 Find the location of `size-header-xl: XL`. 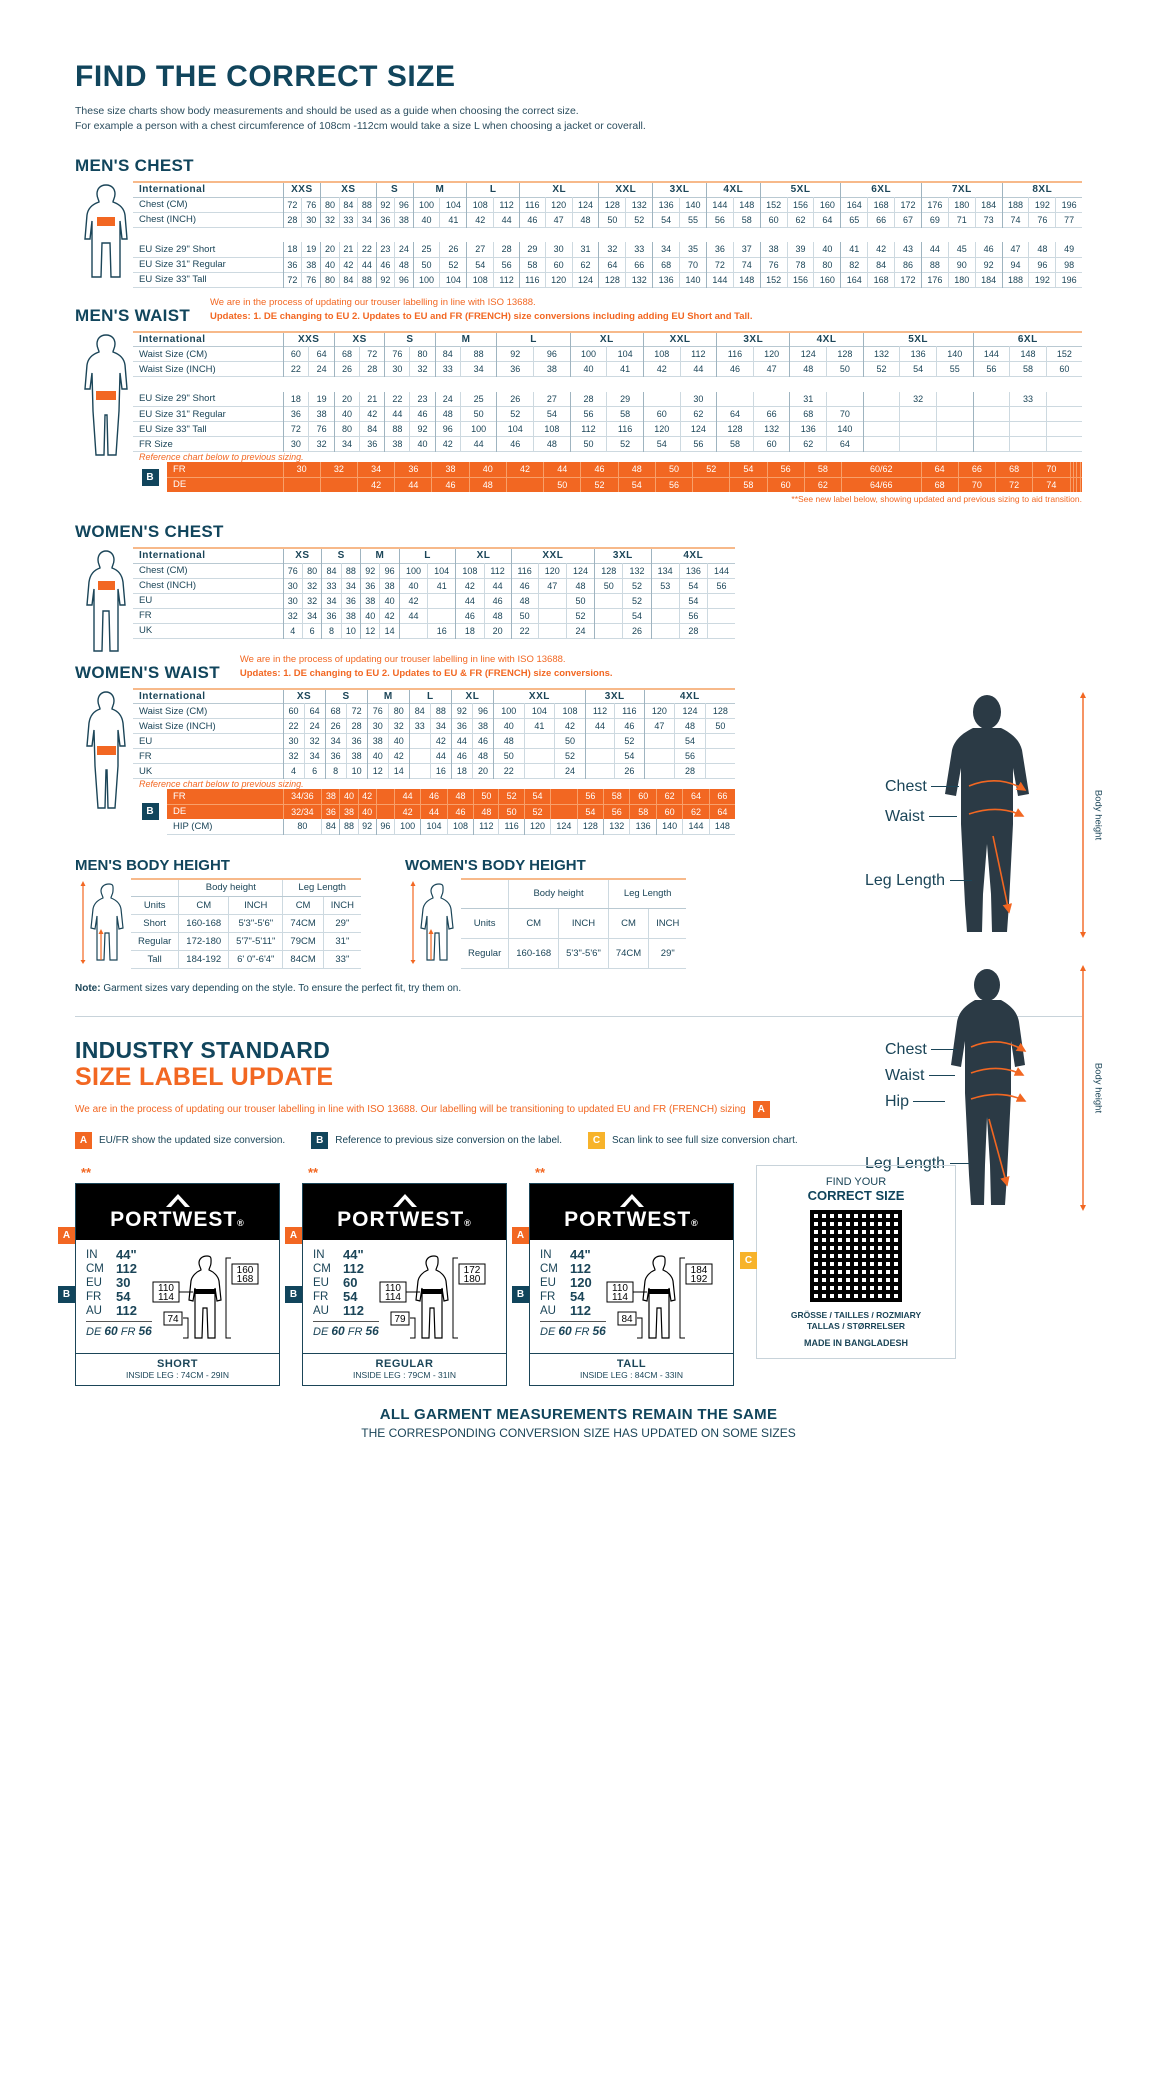

size-header-xl: XL is located at coordinates (472, 696).